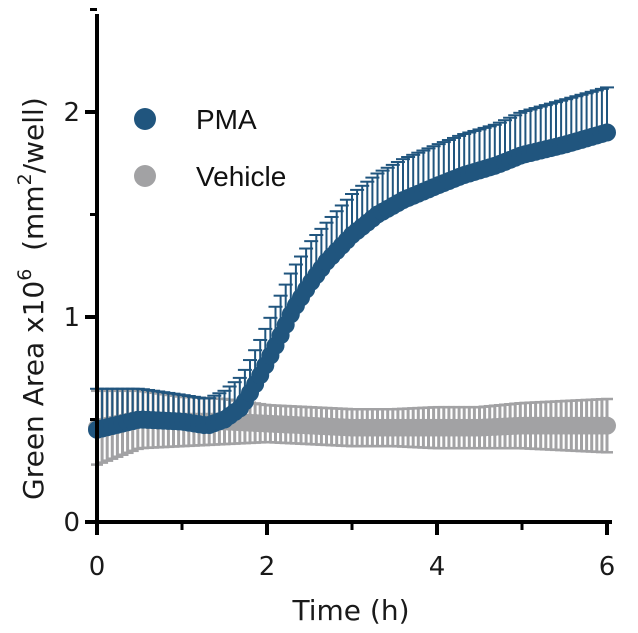 Image resolution: width=638 pixels, height=633 pixels. What do you see at coordinates (607, 567) in the screenshot?
I see `x-tick-label: 6` at bounding box center [607, 567].